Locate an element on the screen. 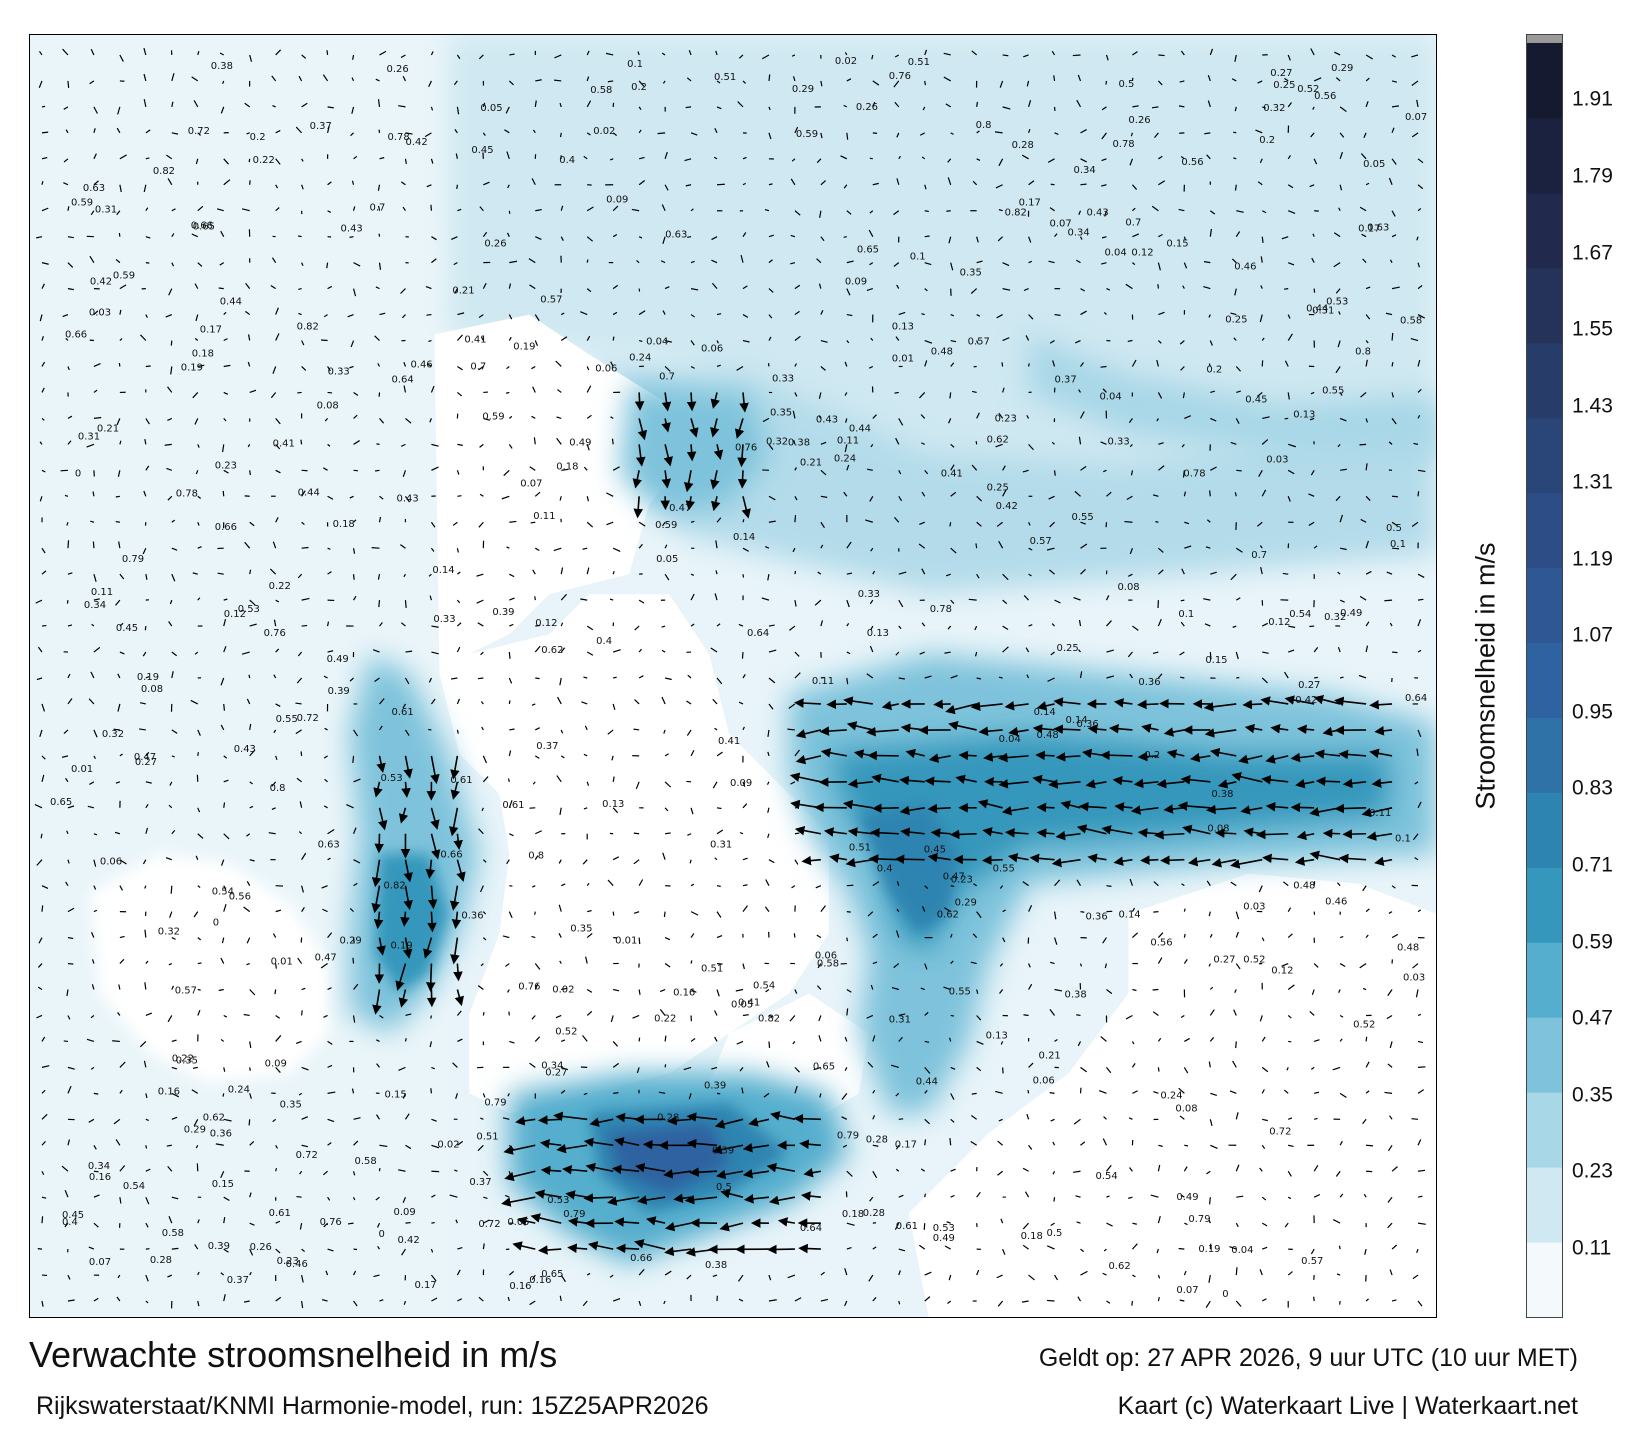  current-value-label: 0.78 is located at coordinates (187, 493).